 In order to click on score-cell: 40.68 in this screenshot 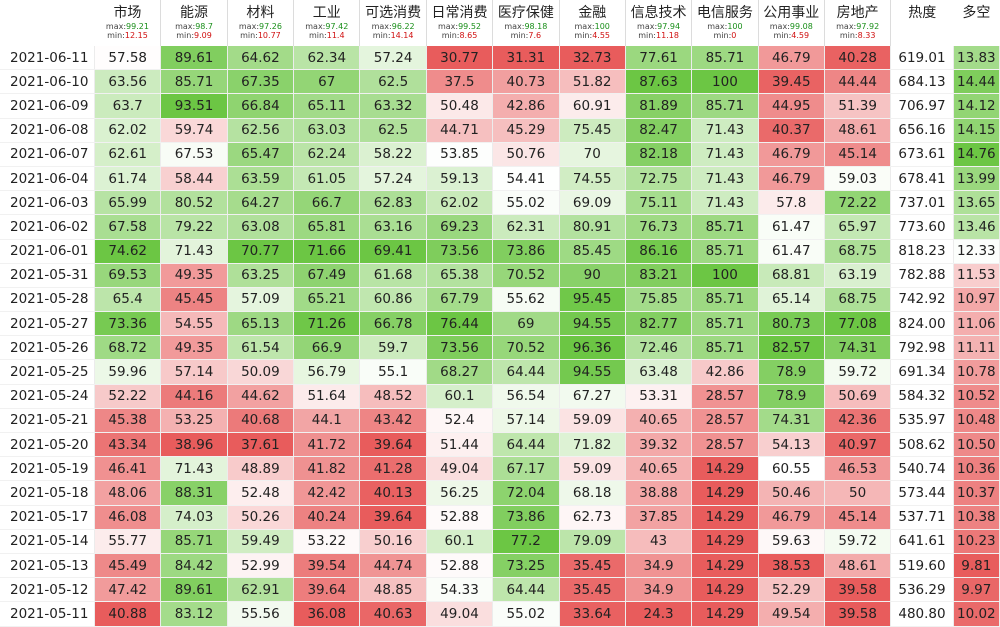, I will do `click(261, 421)`.